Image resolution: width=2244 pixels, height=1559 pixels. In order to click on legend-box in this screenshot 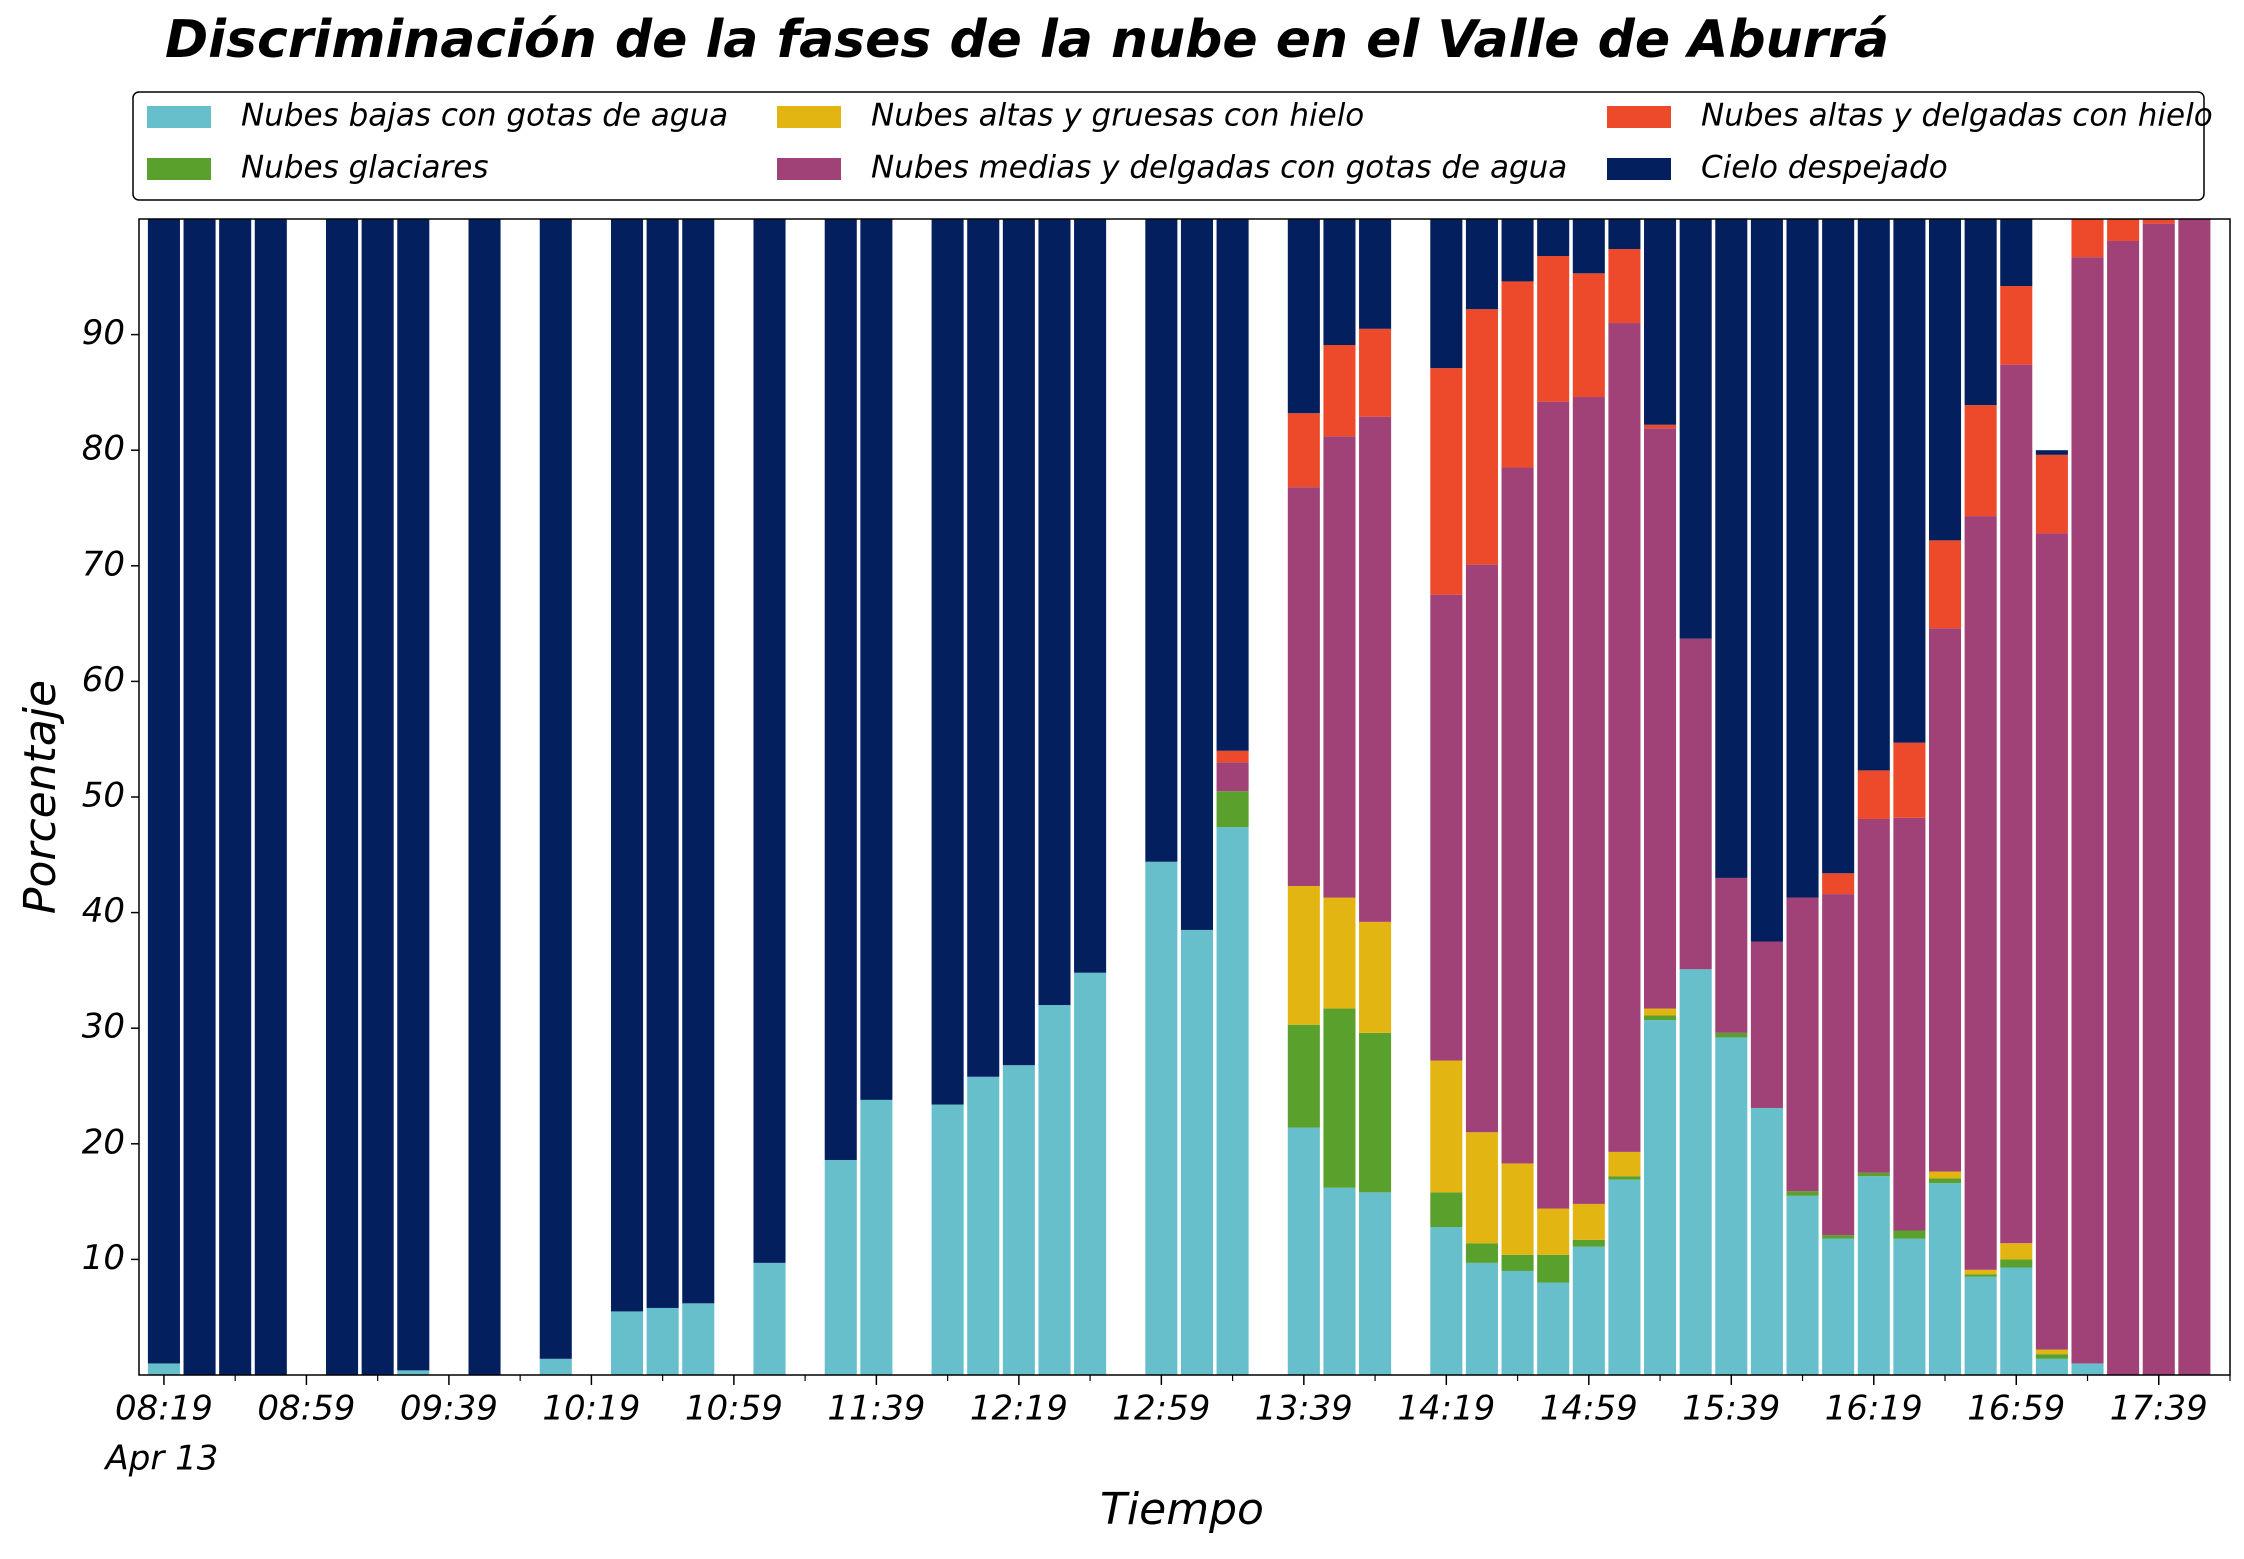, I will do `click(1168, 146)`.